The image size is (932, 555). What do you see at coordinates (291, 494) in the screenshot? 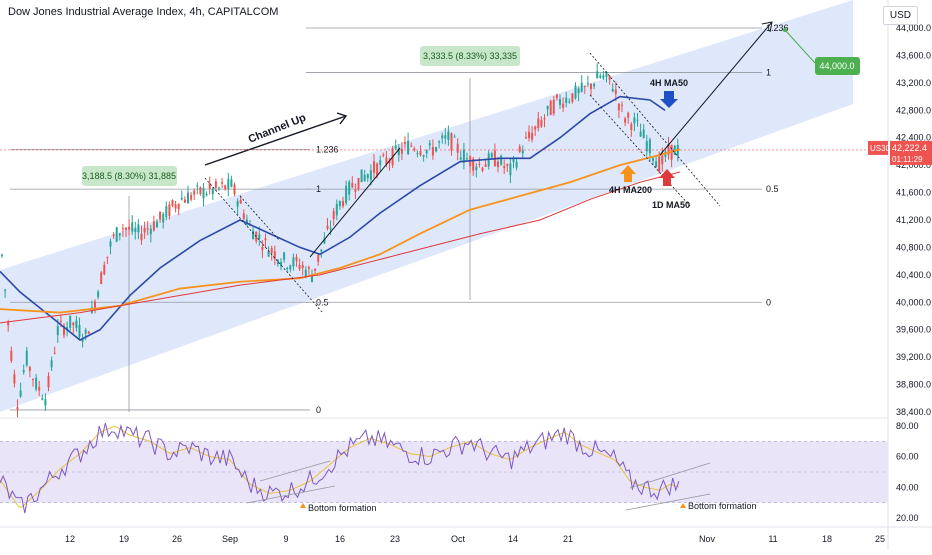
I see `bottom-formation-1-lower` at bounding box center [291, 494].